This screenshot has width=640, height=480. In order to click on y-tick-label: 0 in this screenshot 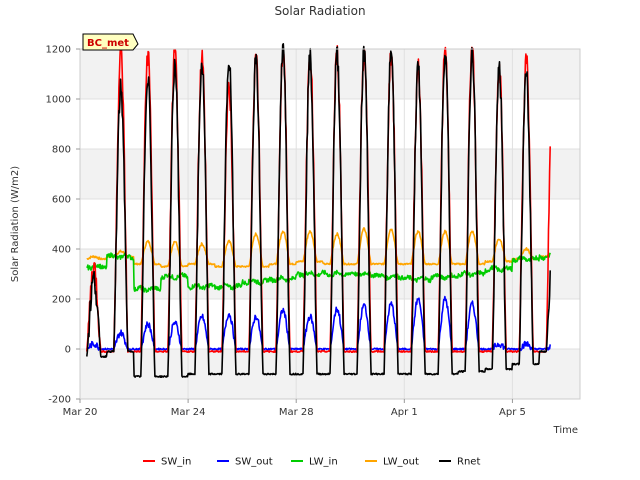, I will do `click(68, 350)`.